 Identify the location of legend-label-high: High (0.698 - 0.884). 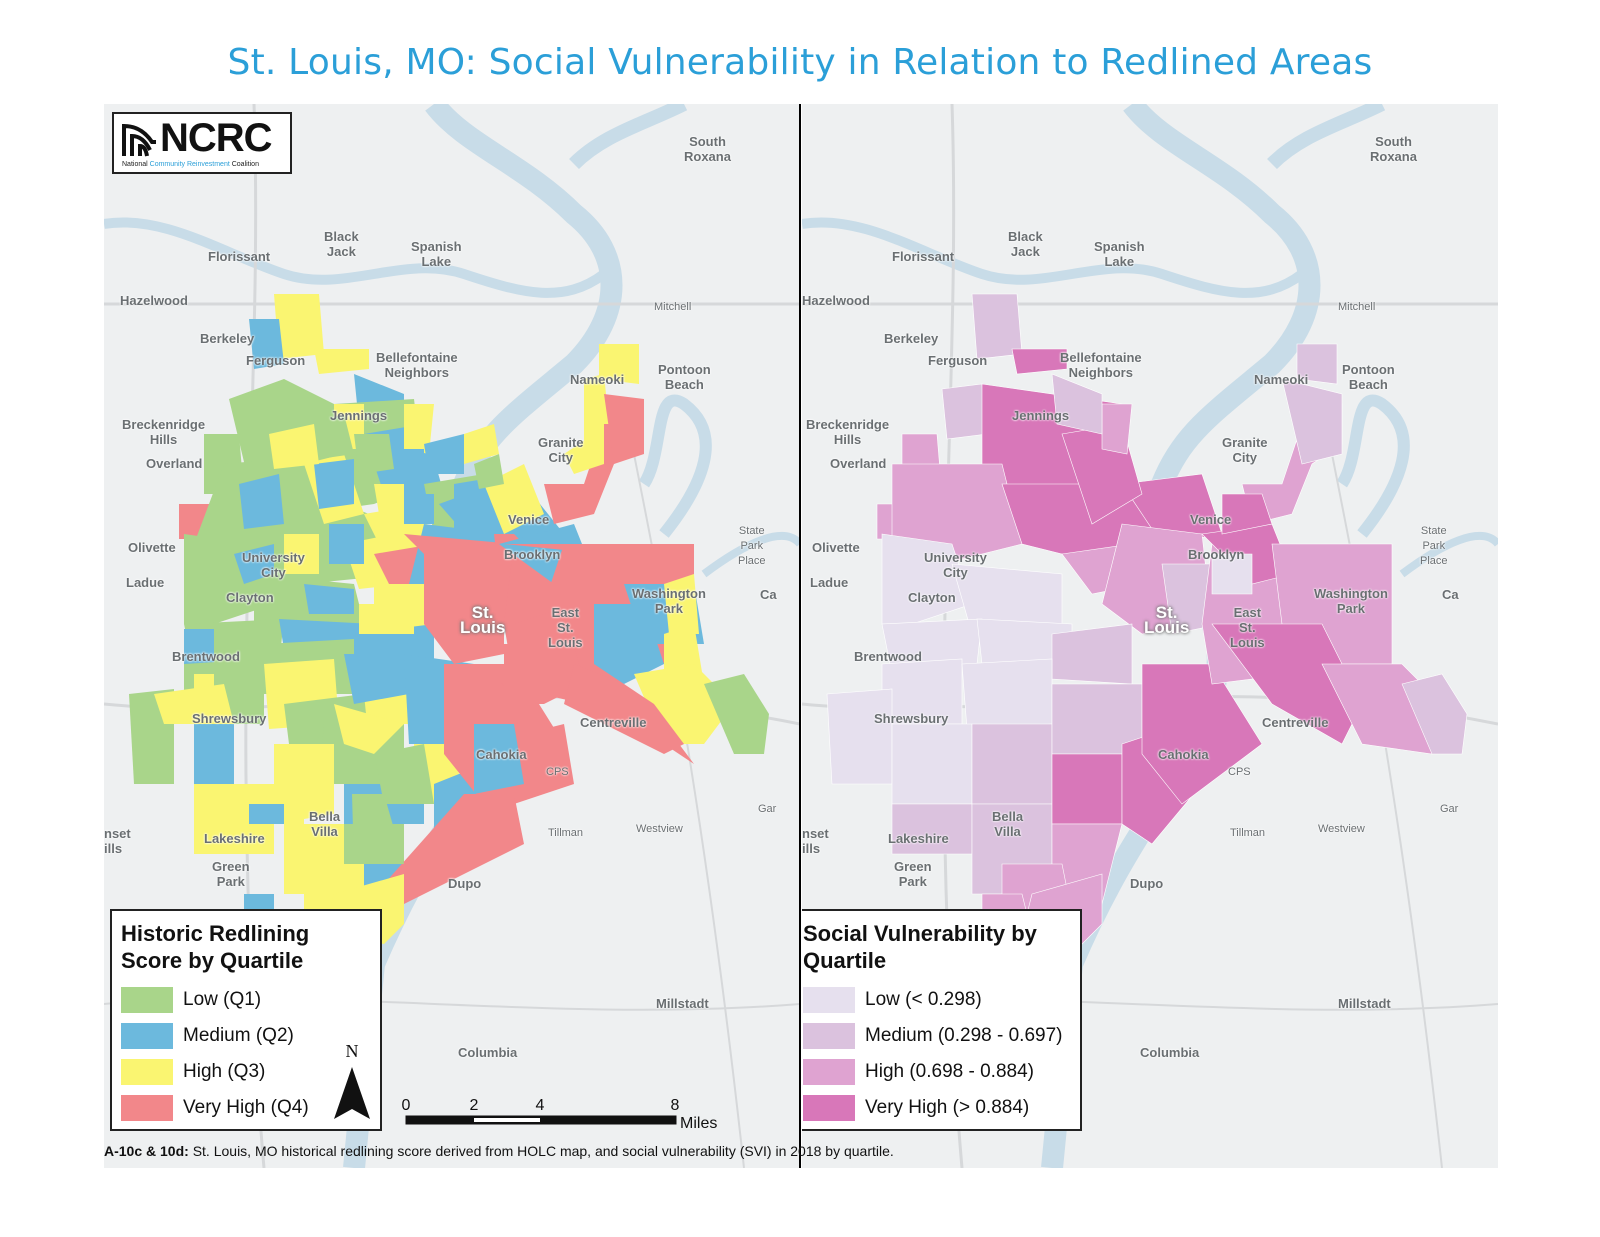
(949, 1071).